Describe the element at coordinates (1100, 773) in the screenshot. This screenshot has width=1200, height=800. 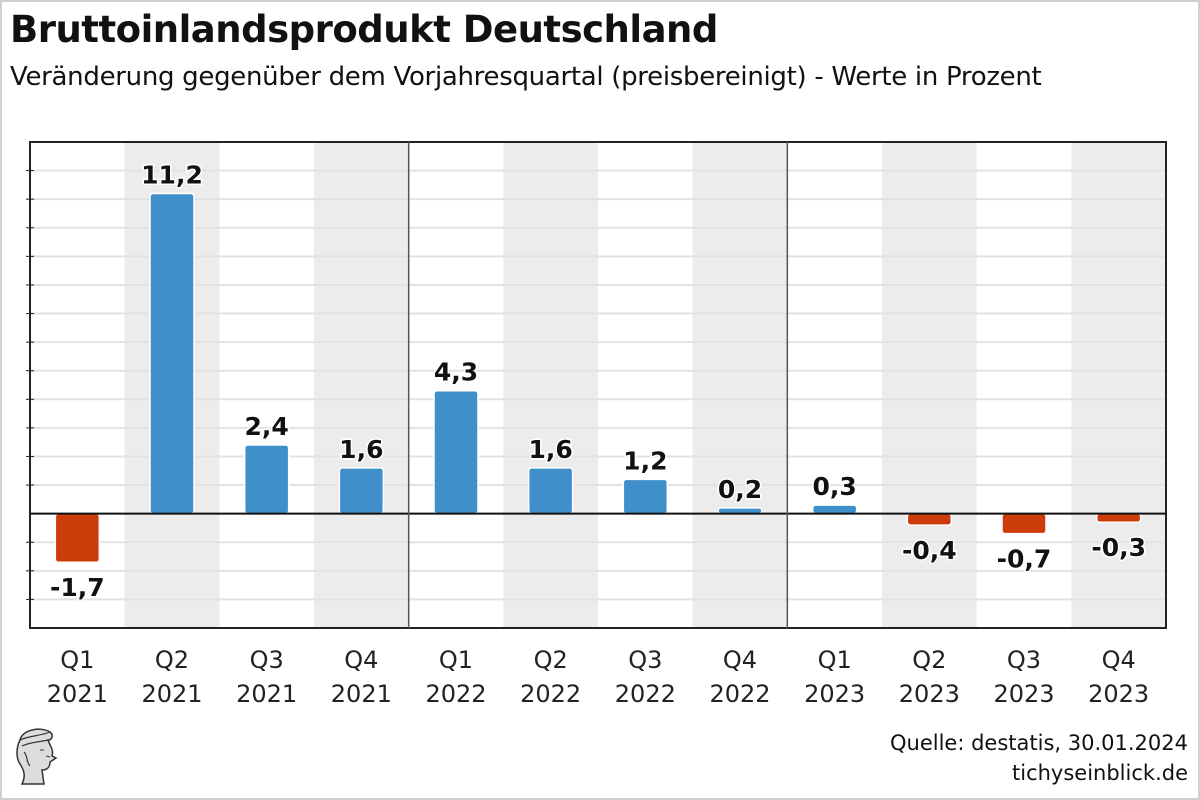
I see `site-link: tichyseinblick.de` at that location.